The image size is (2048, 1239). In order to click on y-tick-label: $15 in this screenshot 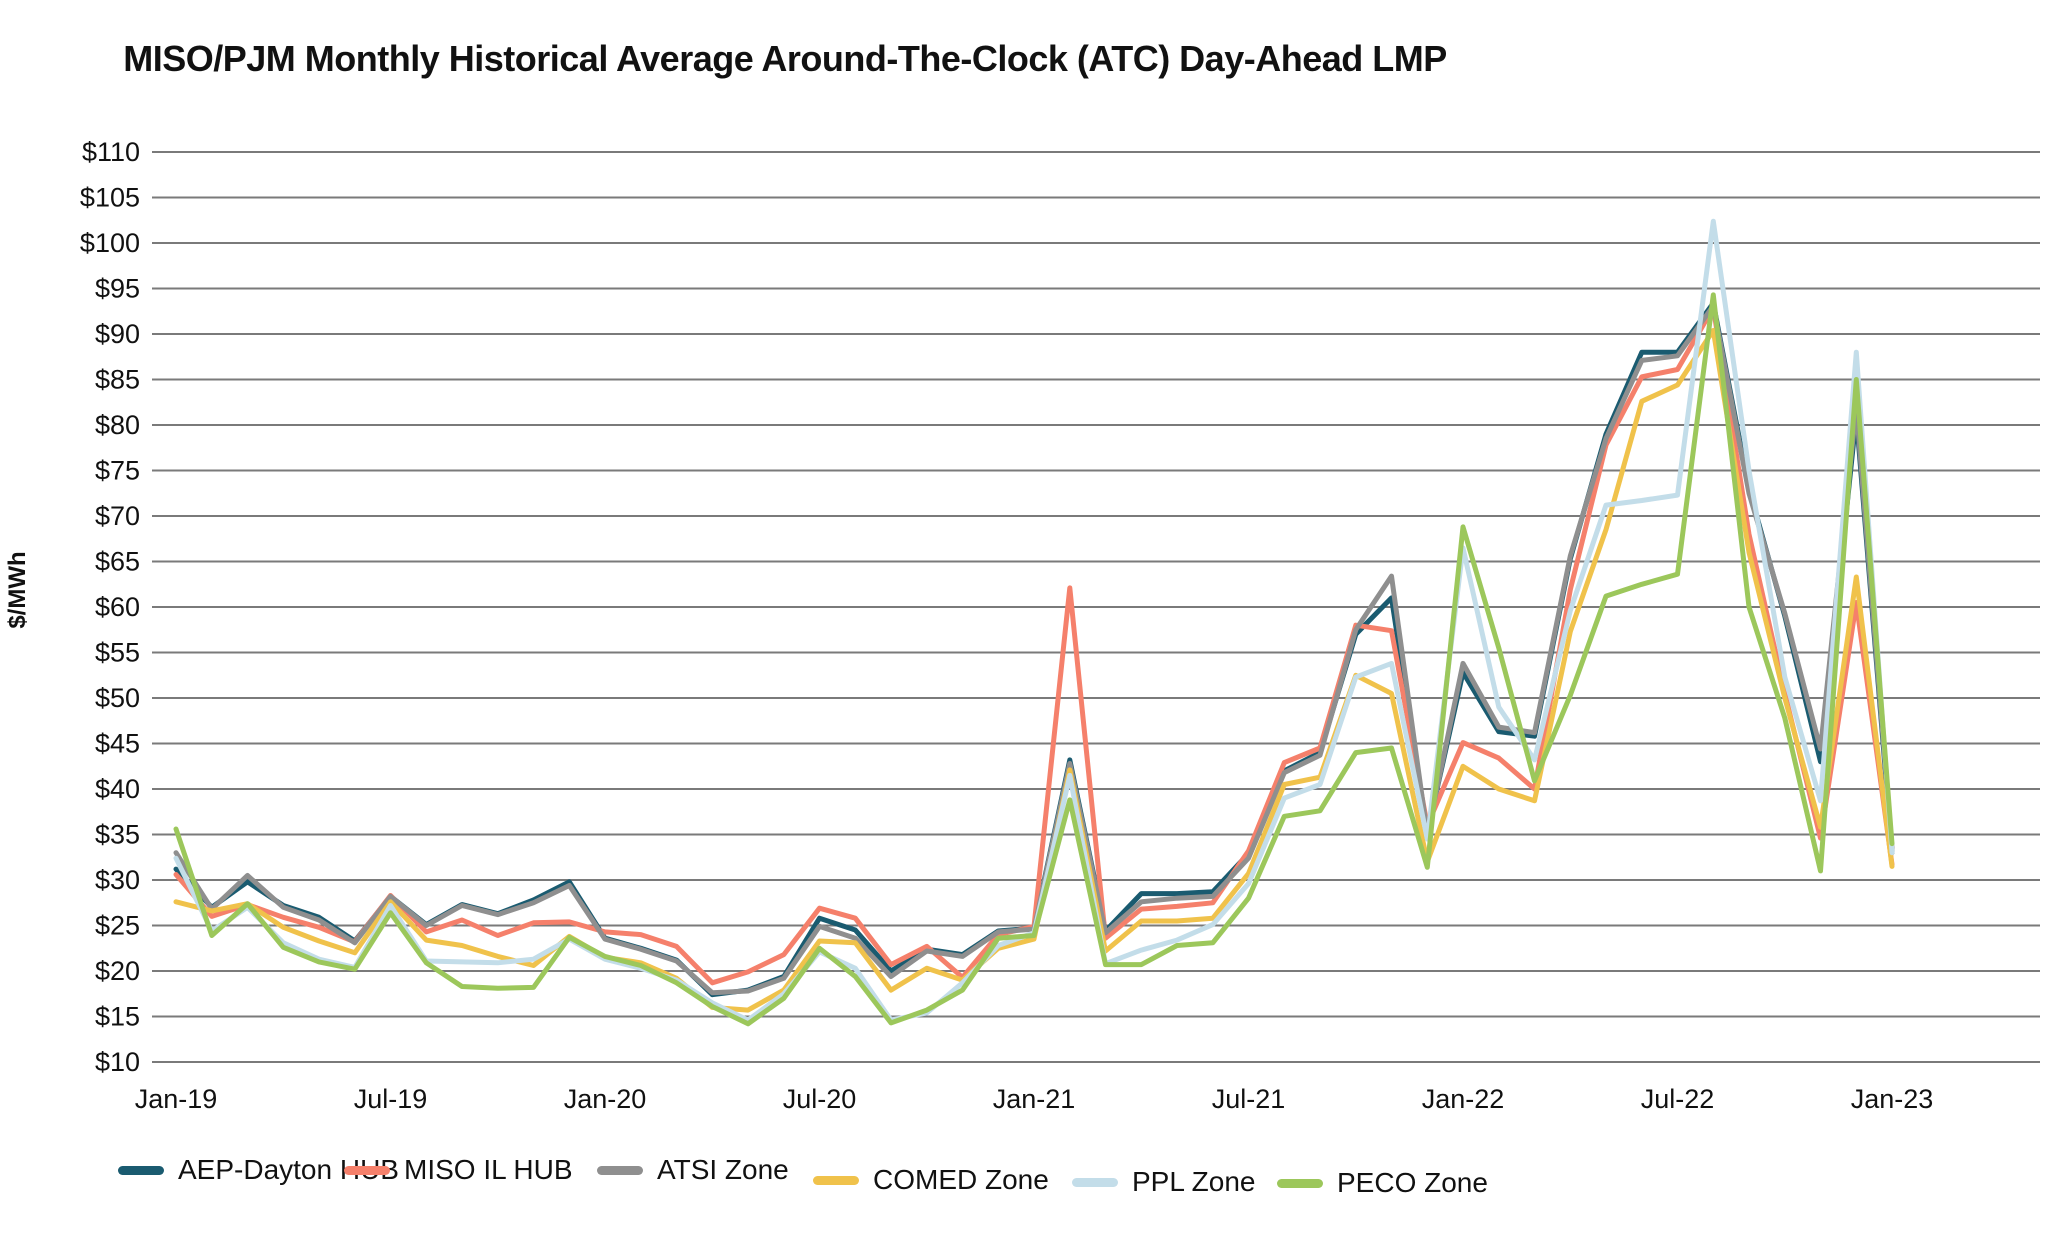, I will do `click(117, 1017)`.